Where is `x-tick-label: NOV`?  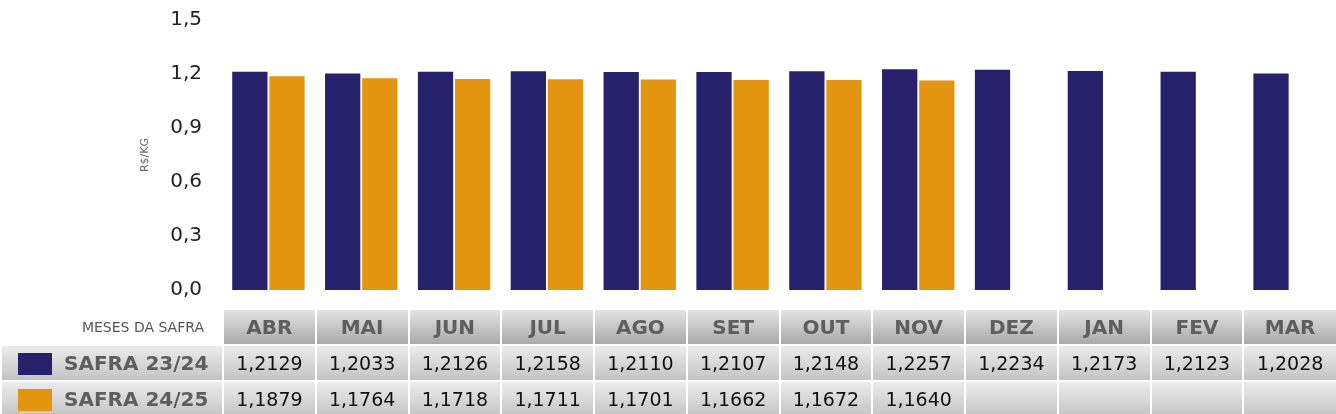
x-tick-label: NOV is located at coordinates (918, 327).